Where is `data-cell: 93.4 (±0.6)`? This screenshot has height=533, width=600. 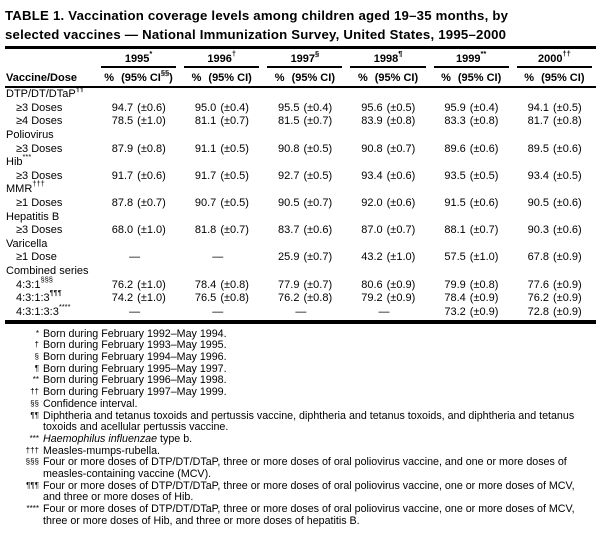
data-cell: 93.4 (±0.6) is located at coordinates (387, 177).